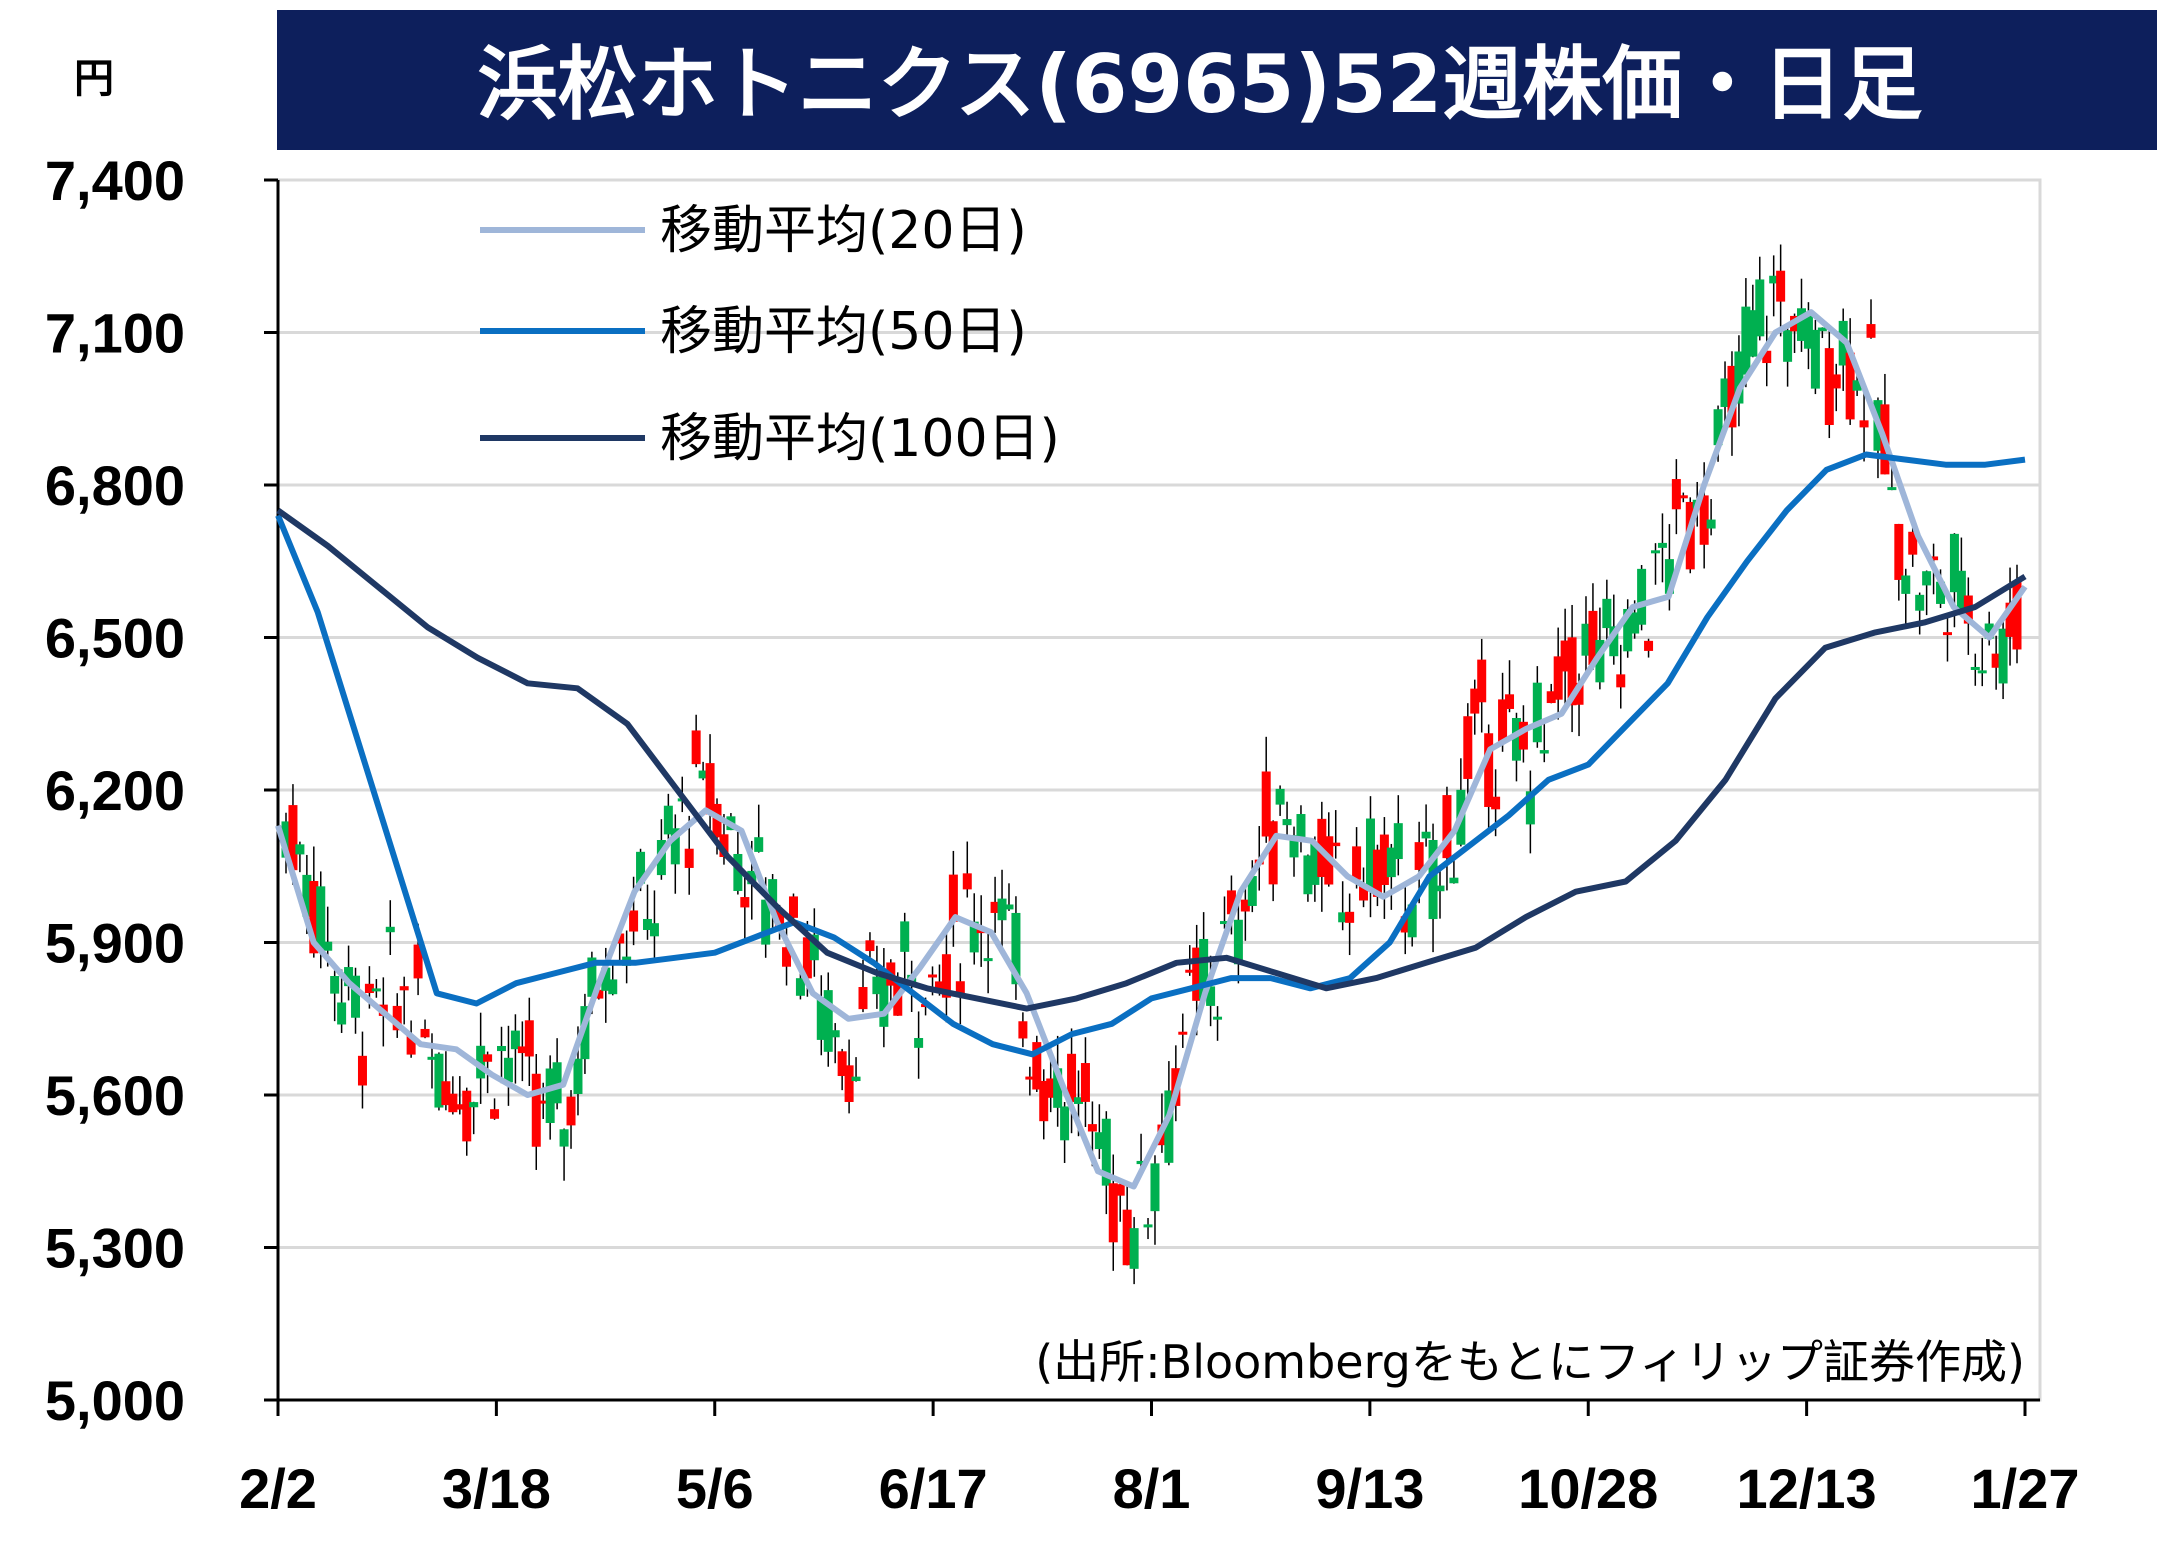 The image size is (2167, 1541). What do you see at coordinates (2025, 1488) in the screenshot?
I see `x-tick-label: 1/27` at bounding box center [2025, 1488].